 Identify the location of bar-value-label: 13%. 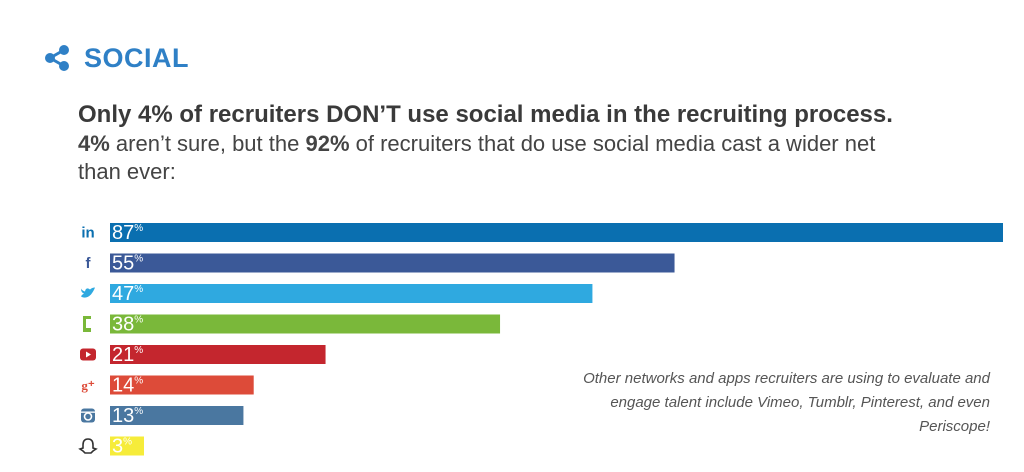
(127, 416).